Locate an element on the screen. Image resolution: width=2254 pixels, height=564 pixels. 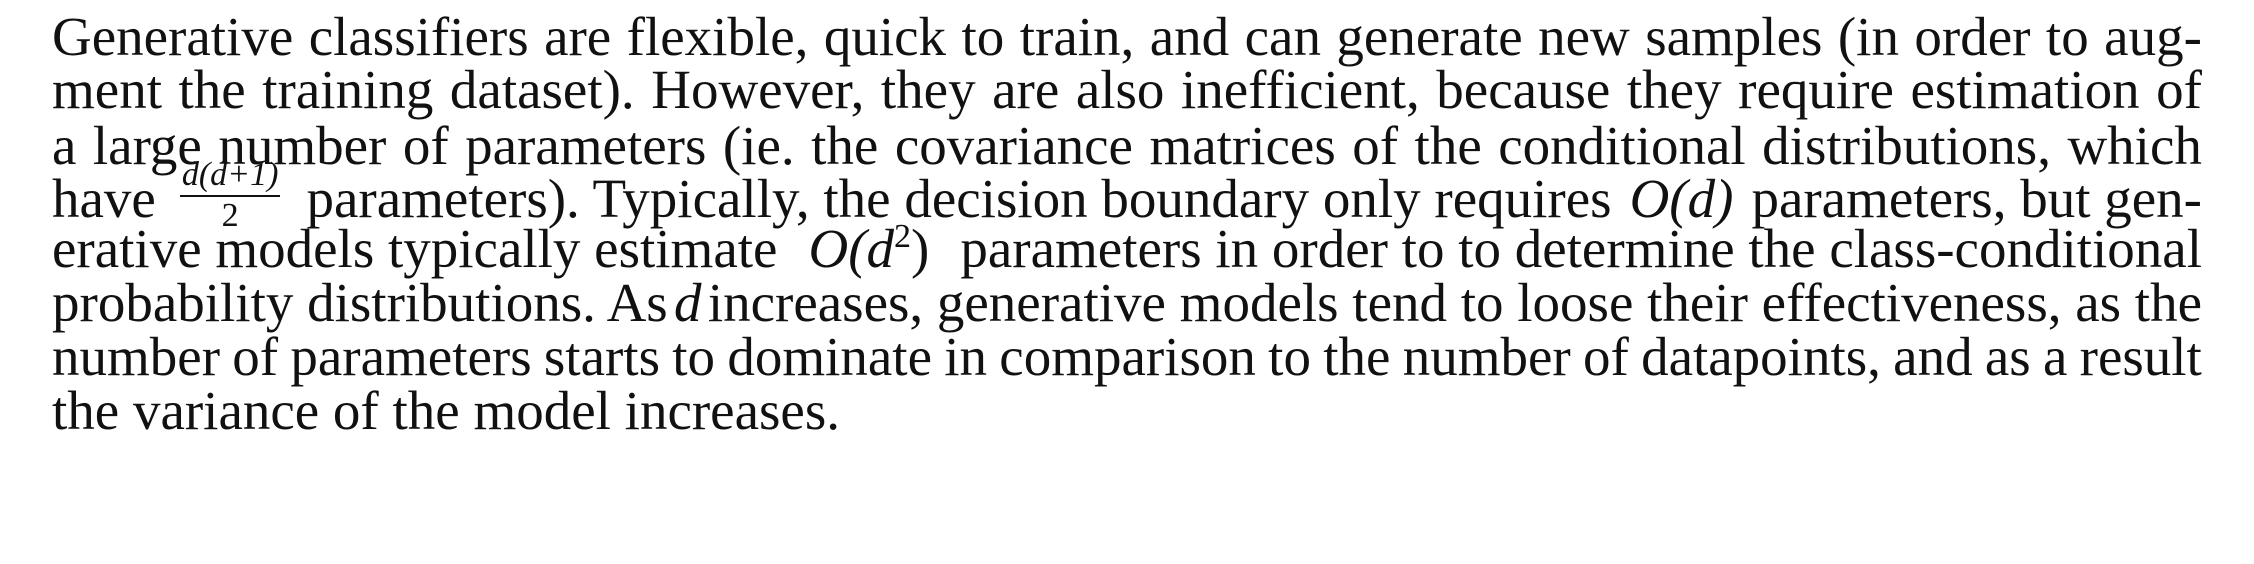
word: also is located at coordinates (1120, 89).